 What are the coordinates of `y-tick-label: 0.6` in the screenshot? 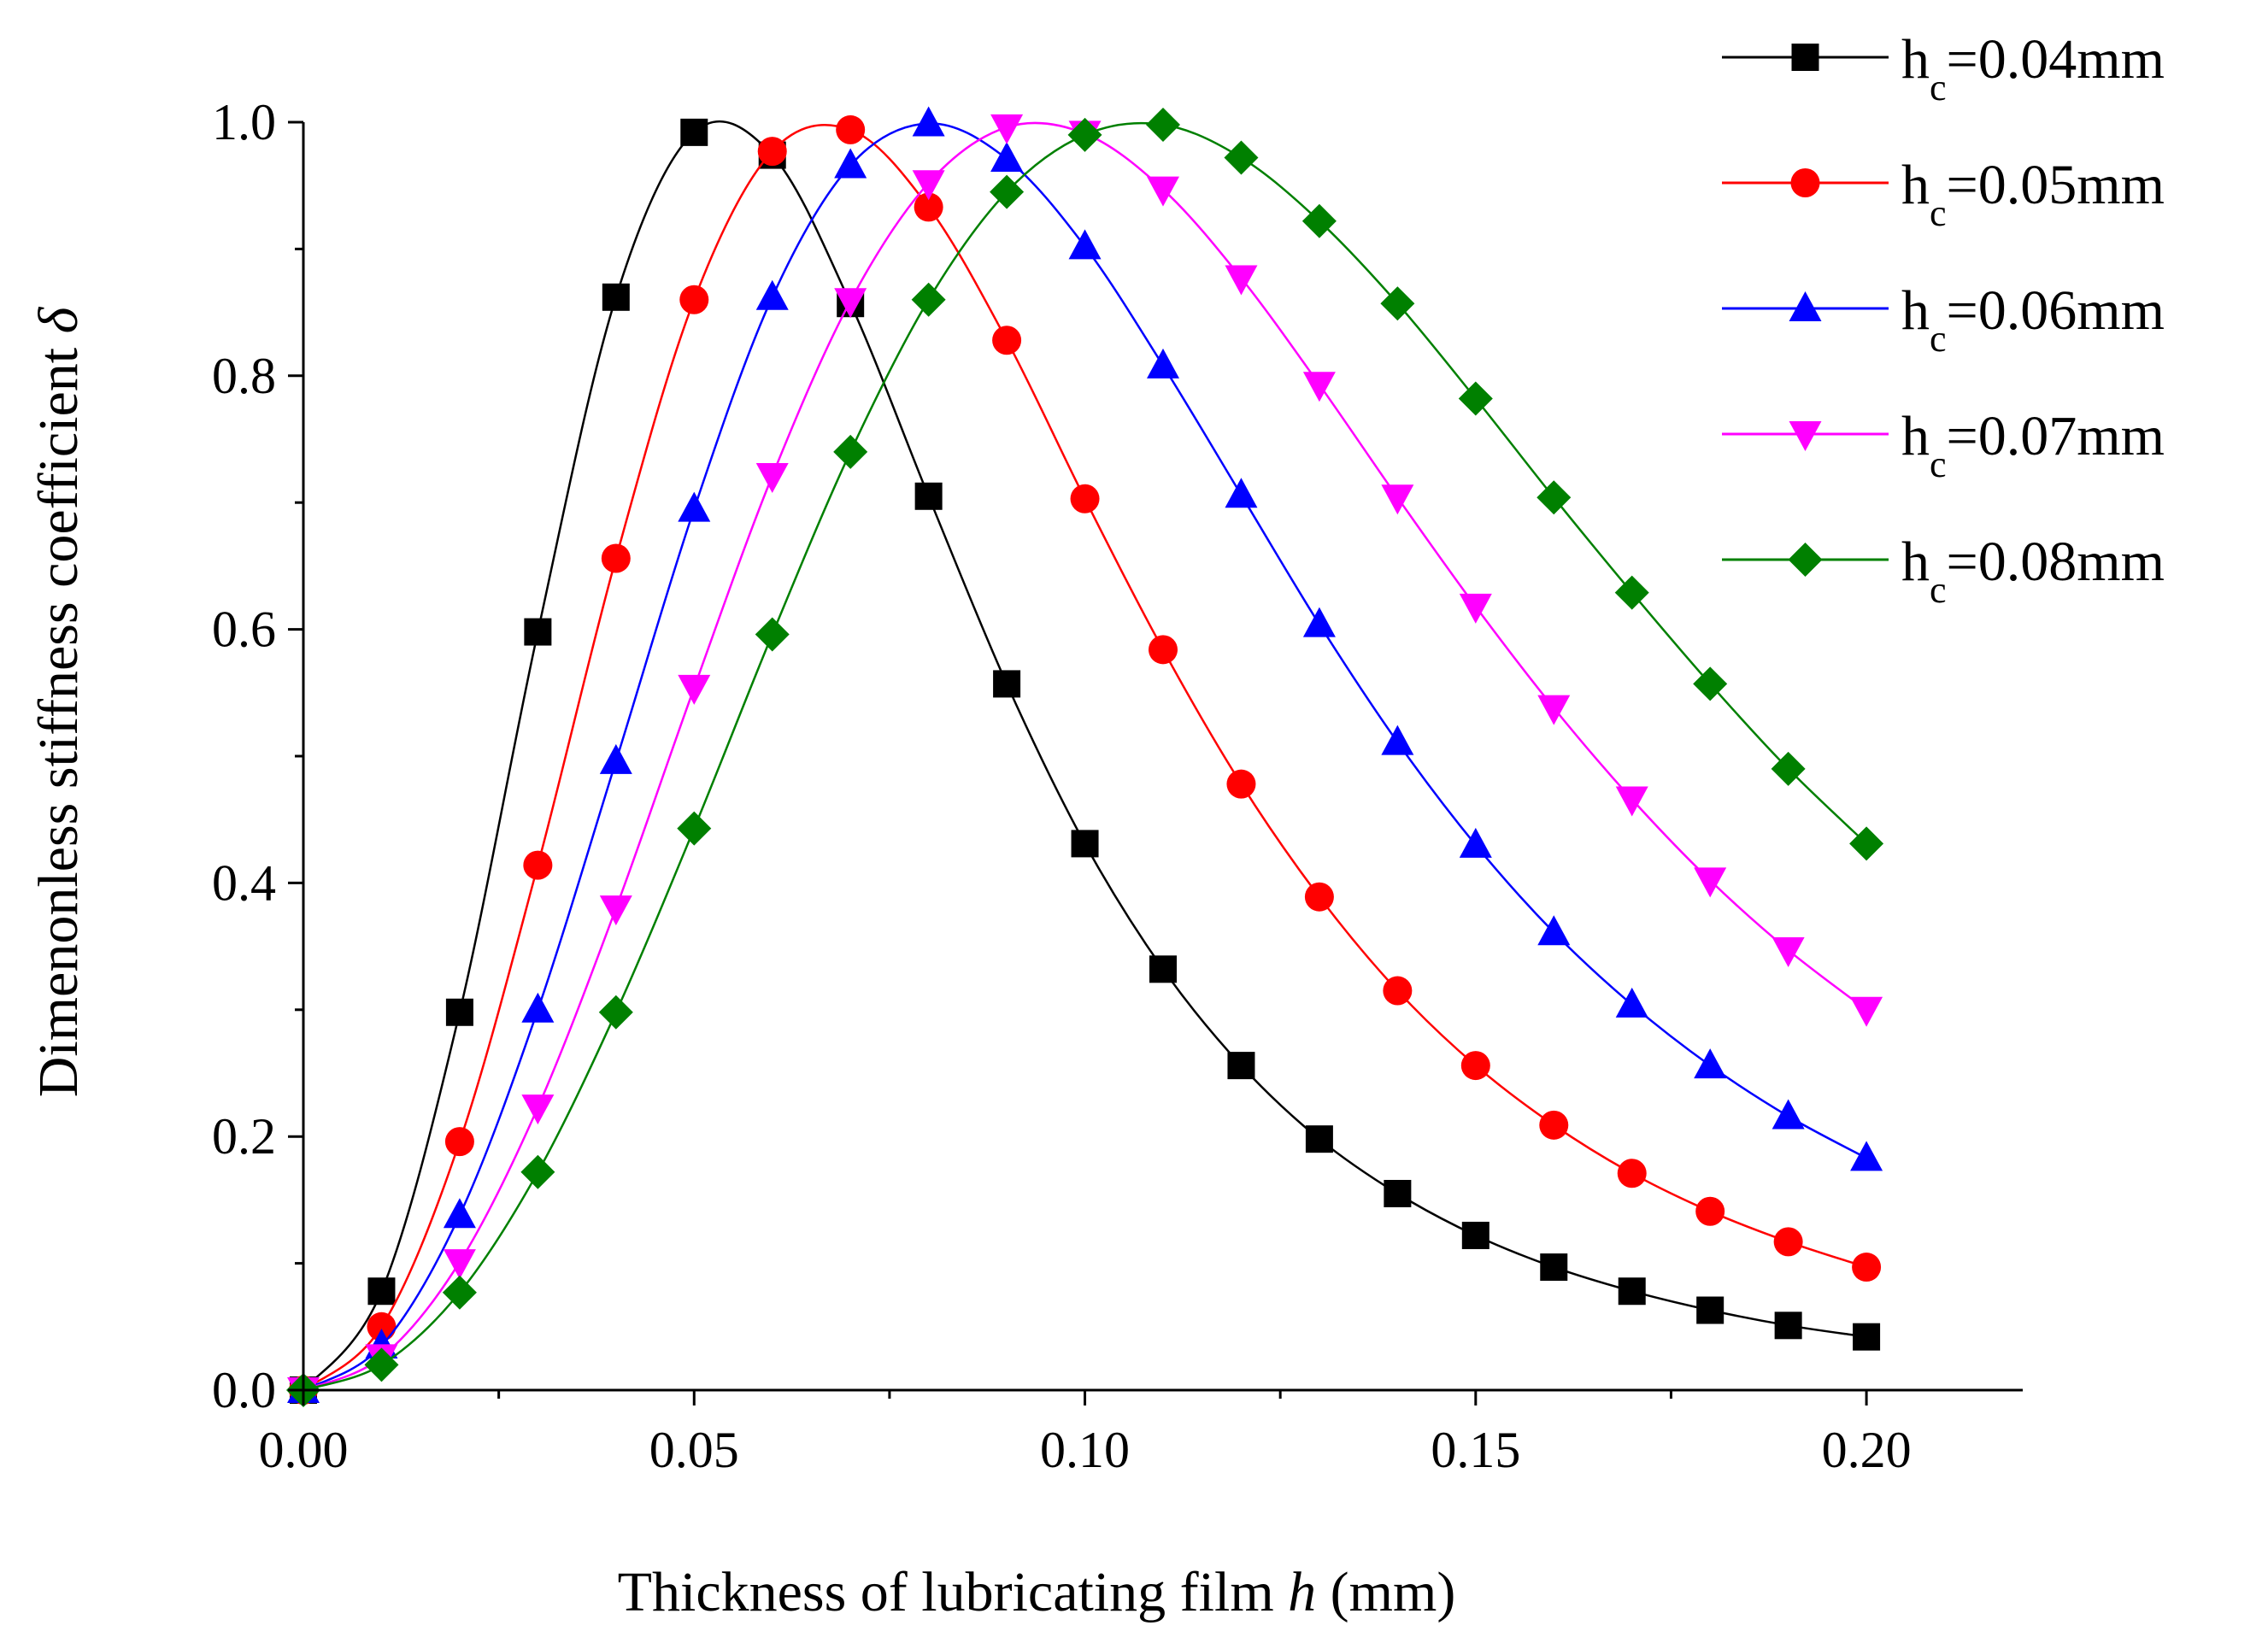 It's located at (244, 630).